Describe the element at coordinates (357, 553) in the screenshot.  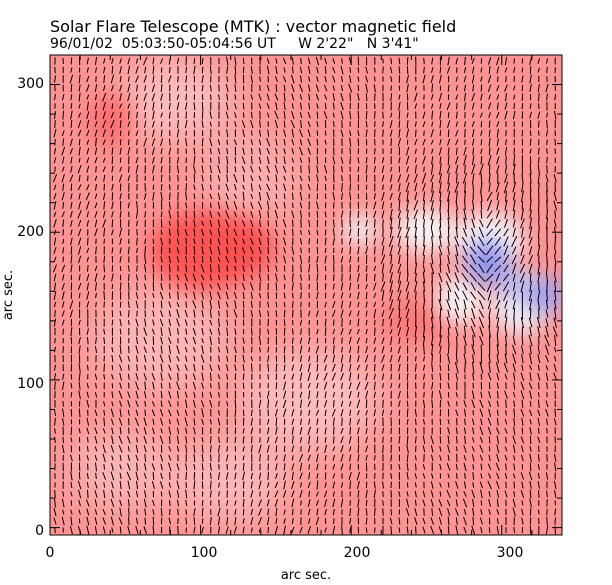
I see `x-tick-label: 200` at that location.